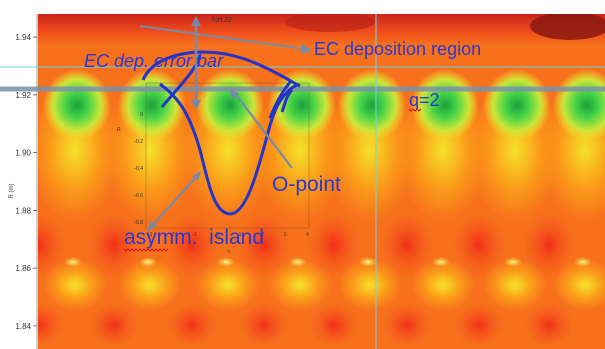 The height and width of the screenshot is (349, 605). I want to click on inset-x-tick-label: 4, so click(307, 235).